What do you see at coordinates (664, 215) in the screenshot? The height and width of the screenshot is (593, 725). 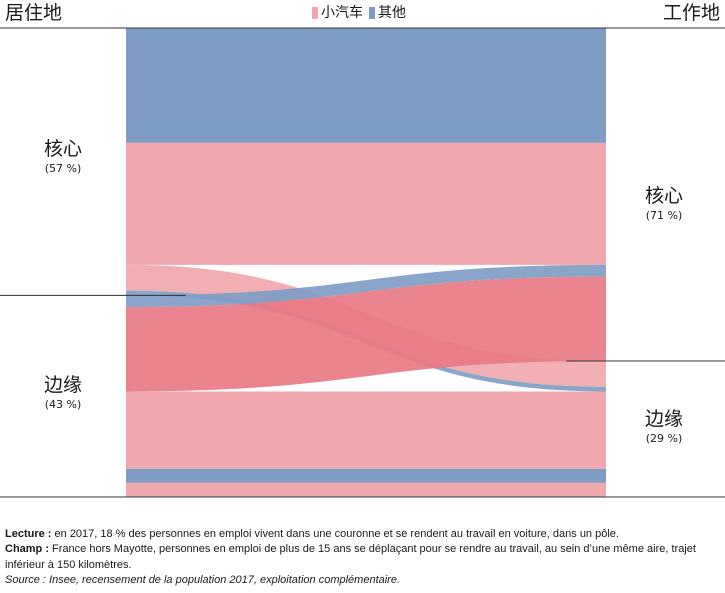 I see `node-workplace-core-share: (71 %)` at bounding box center [664, 215].